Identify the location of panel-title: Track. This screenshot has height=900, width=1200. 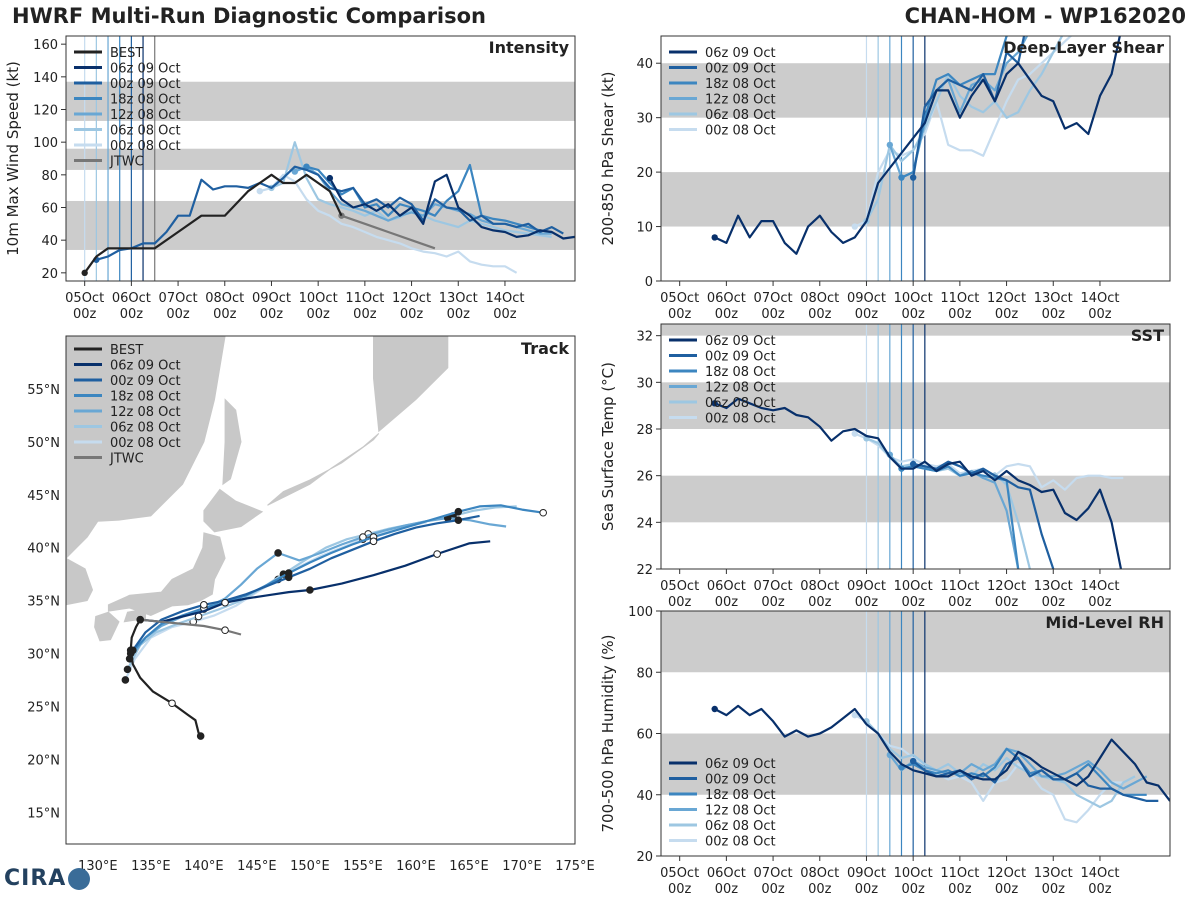
(545, 348).